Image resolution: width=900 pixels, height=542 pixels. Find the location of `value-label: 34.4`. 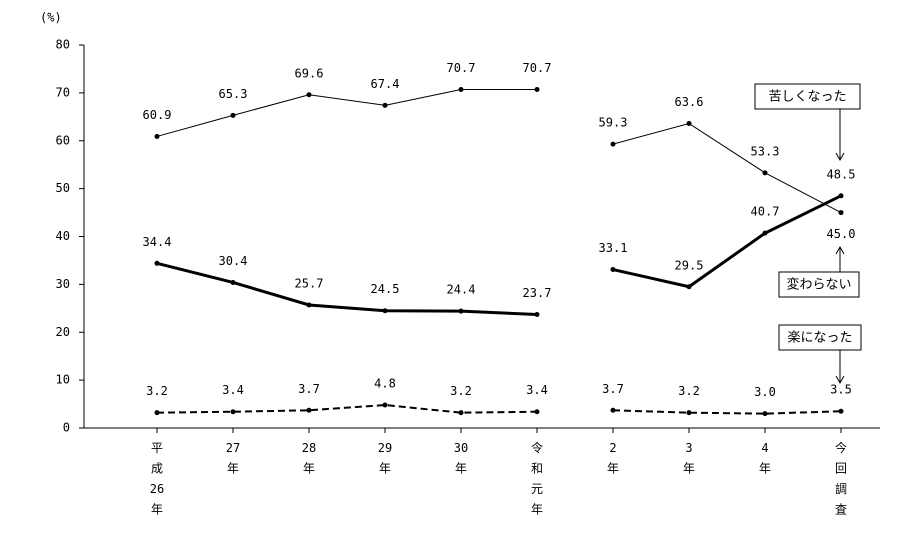

value-label: 34.4 is located at coordinates (157, 242).